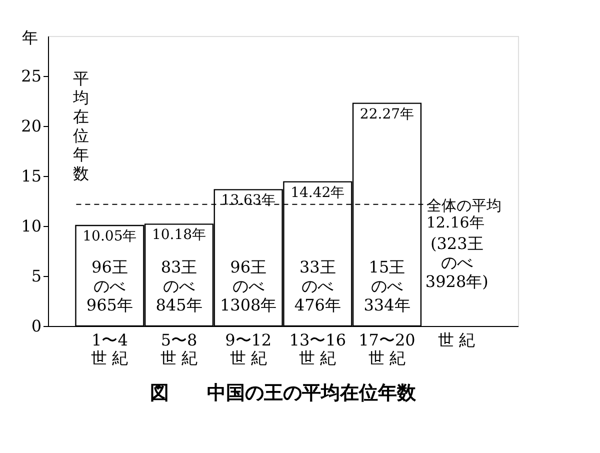 This screenshot has width=600, height=453. I want to click on x-tick-label: 9〜12 世 紀, so click(248, 349).